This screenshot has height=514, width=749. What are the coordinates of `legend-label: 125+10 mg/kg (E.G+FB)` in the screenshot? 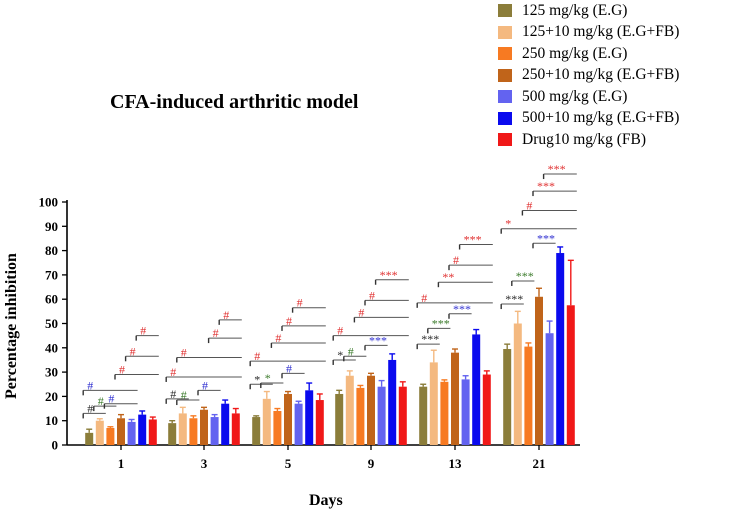 It's located at (601, 32).